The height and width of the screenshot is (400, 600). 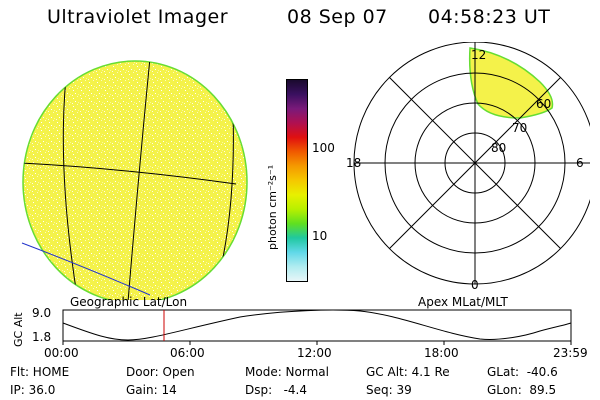 What do you see at coordinates (151, 390) in the screenshot?
I see `gain-status: Gain: 14` at bounding box center [151, 390].